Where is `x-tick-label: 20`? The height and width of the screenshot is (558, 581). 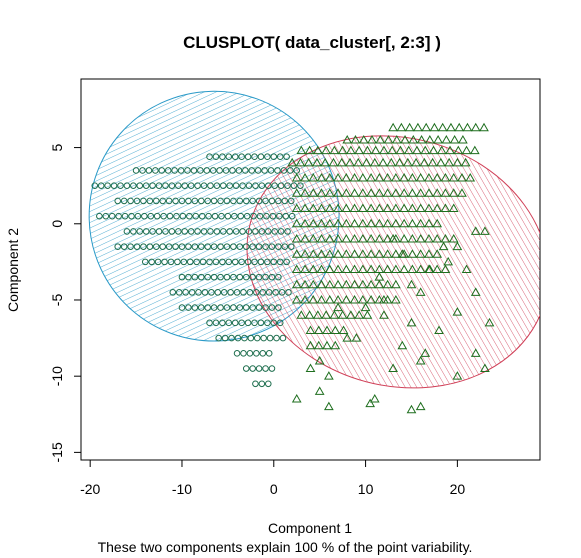 x-tick-label: 20 is located at coordinates (458, 489).